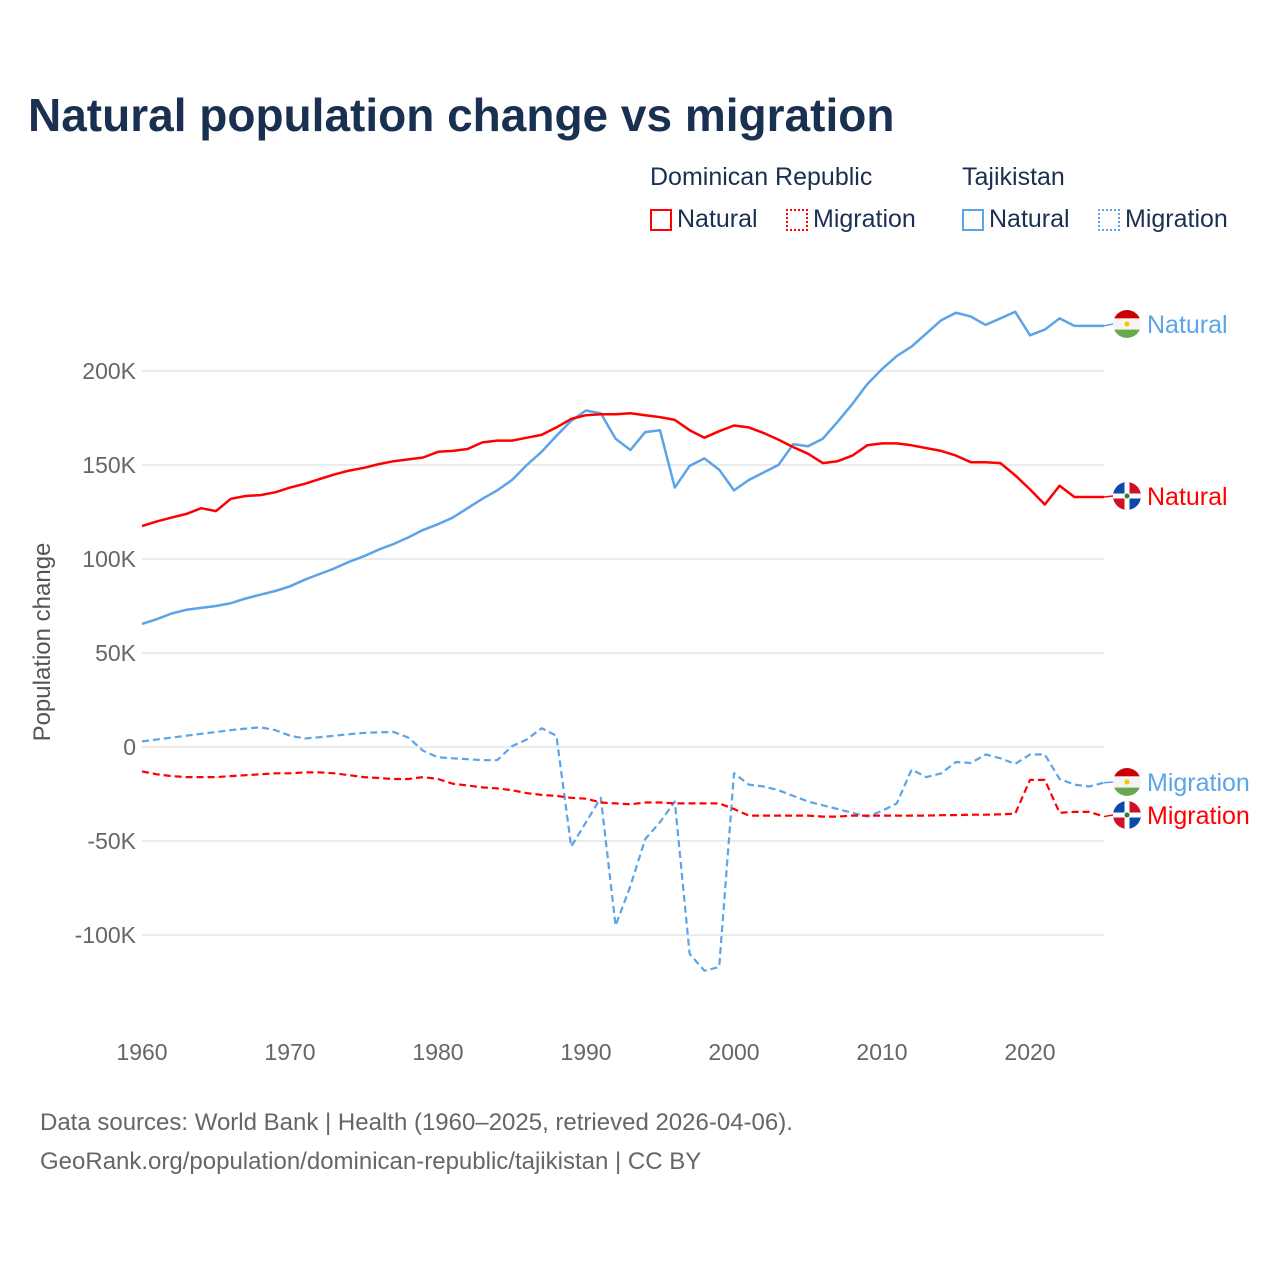  Describe the element at coordinates (109, 371) in the screenshot. I see `y-tick-label: 200K` at that location.